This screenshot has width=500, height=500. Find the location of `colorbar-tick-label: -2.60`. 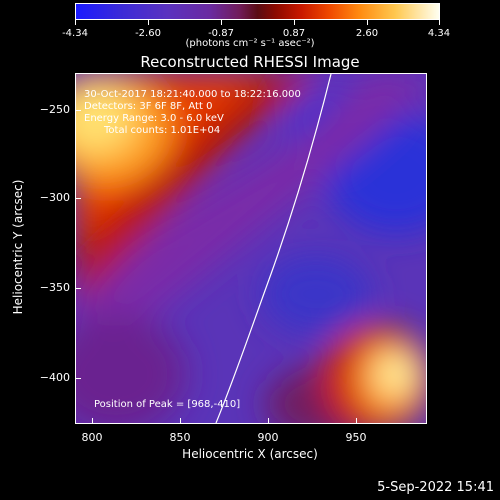

colorbar-tick-label: -2.60 is located at coordinates (148, 33).